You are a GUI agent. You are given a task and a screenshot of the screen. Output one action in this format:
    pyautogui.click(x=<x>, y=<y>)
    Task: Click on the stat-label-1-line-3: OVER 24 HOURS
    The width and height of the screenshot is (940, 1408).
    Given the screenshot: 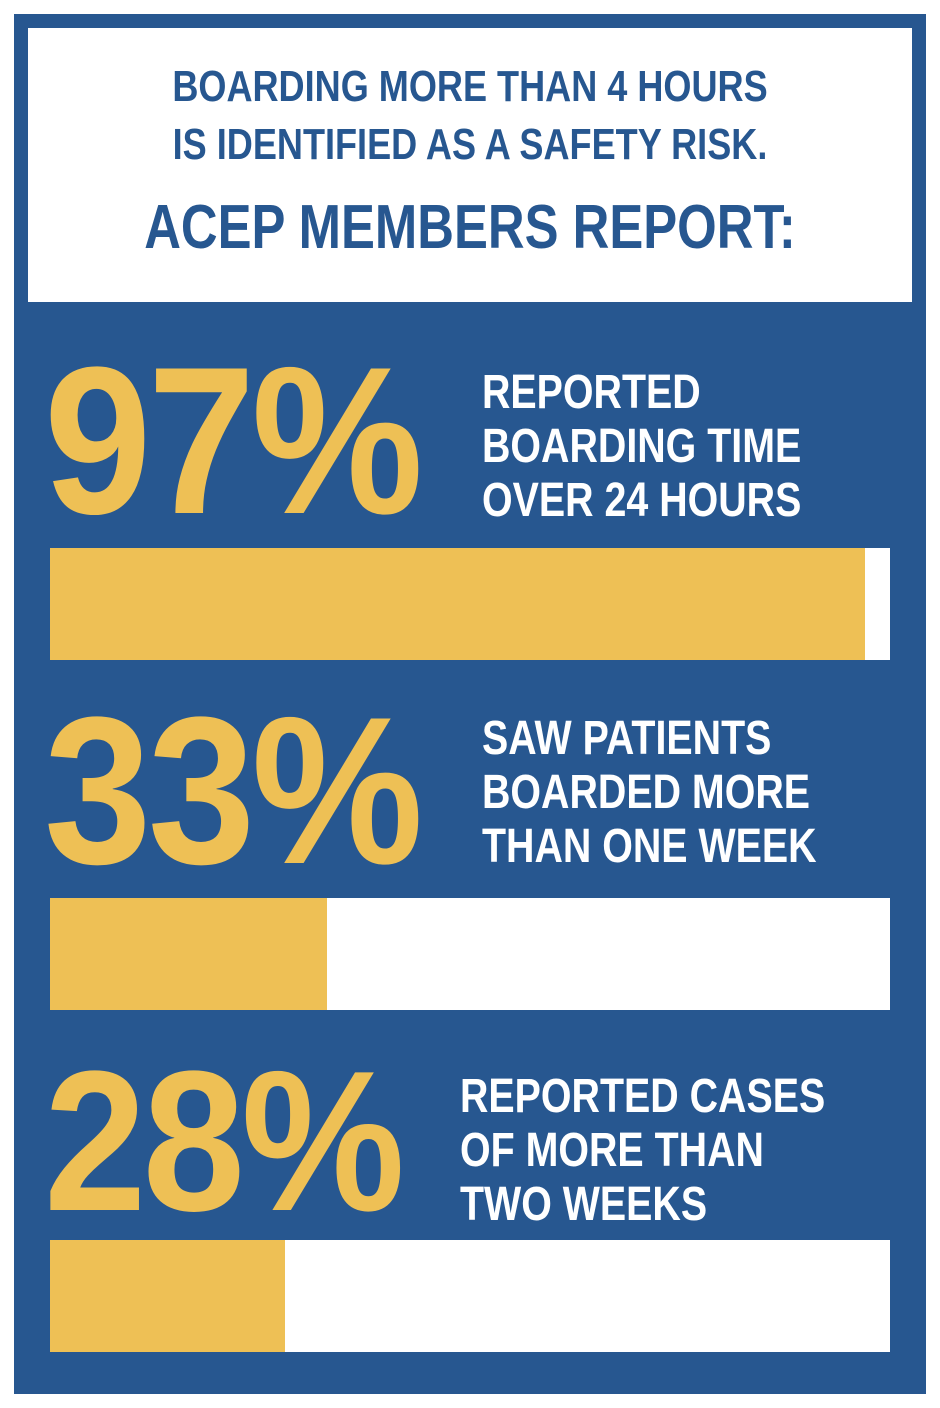 What is the action you would take?
    pyautogui.click(x=642, y=500)
    